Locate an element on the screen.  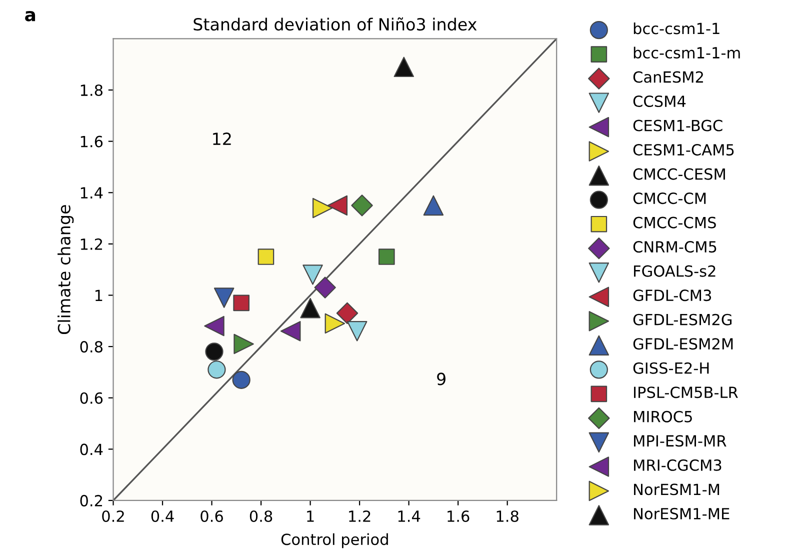
annotation: 9 is located at coordinates (441, 379).